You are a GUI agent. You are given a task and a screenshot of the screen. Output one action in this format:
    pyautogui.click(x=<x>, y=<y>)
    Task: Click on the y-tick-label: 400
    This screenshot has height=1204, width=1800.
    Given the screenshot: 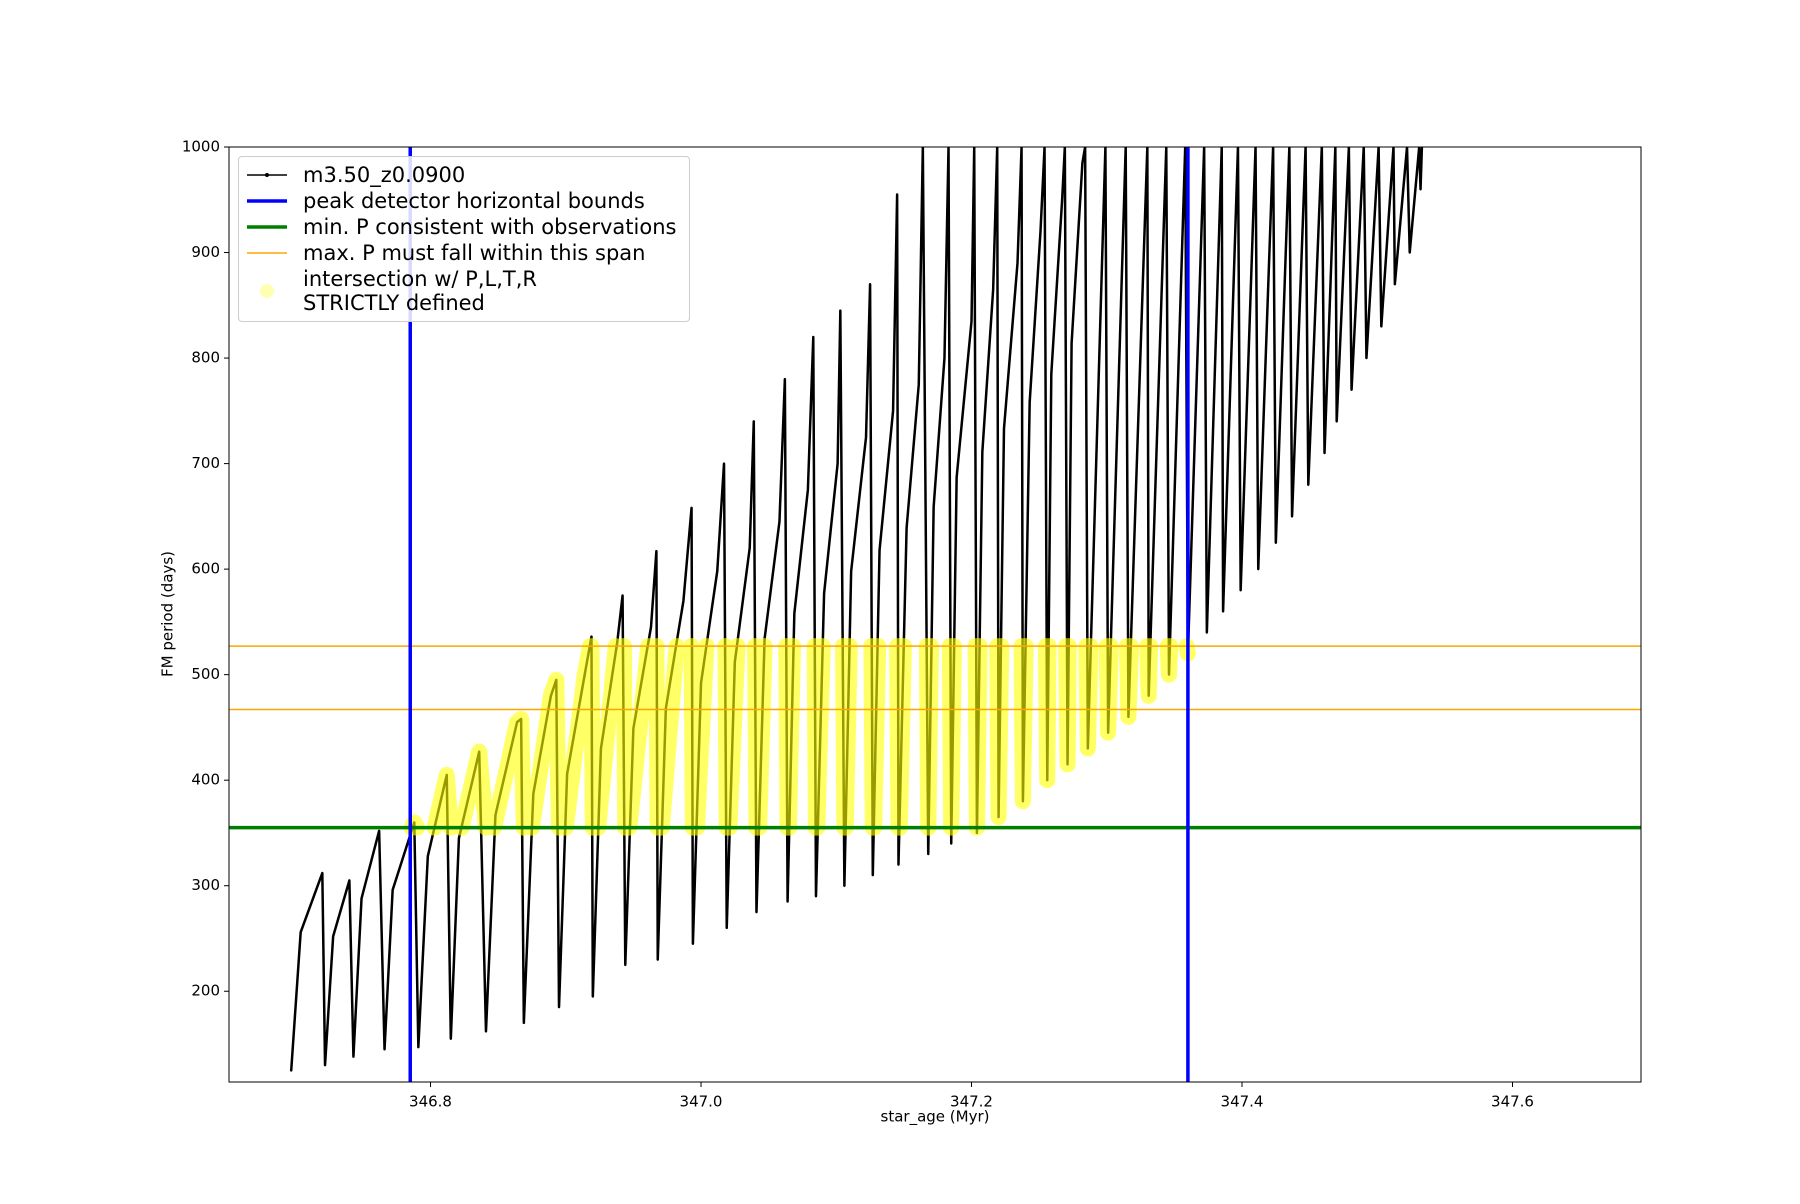 What is the action you would take?
    pyautogui.click(x=205, y=780)
    